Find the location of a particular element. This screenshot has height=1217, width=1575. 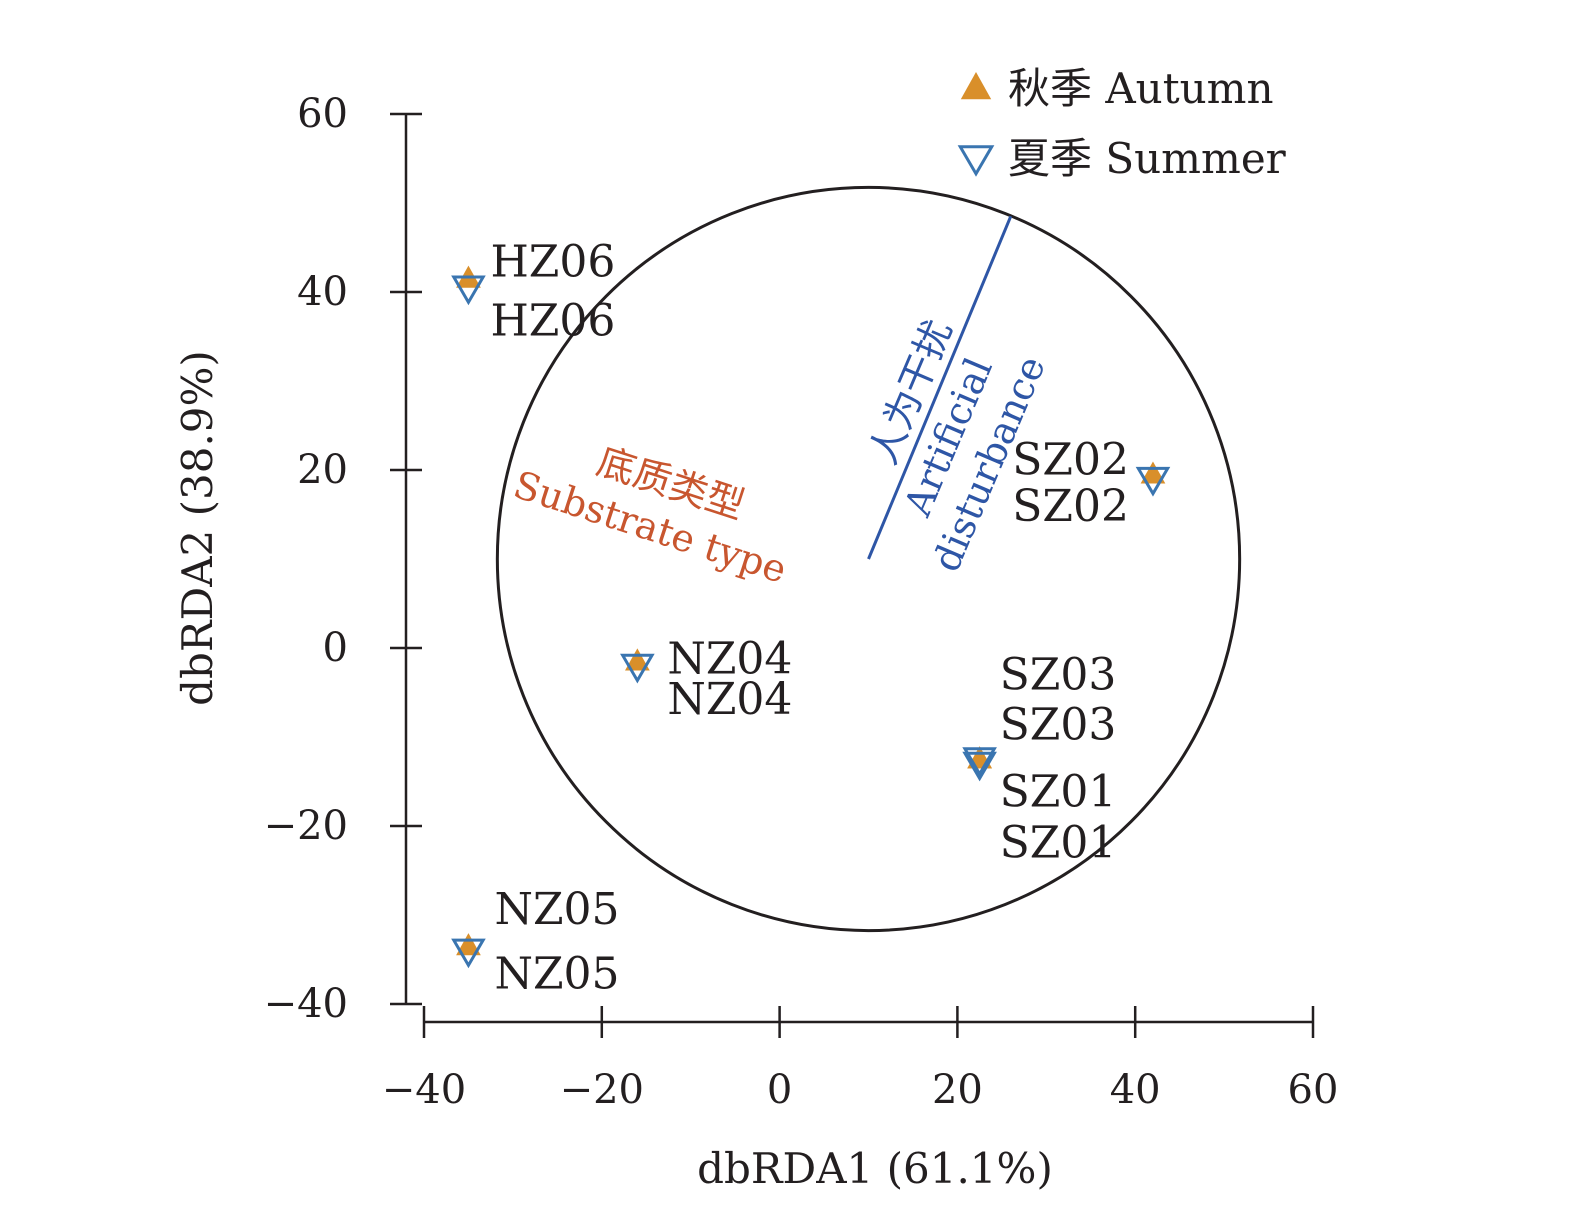

x-tick-label: 40 is located at coordinates (1135, 1090).